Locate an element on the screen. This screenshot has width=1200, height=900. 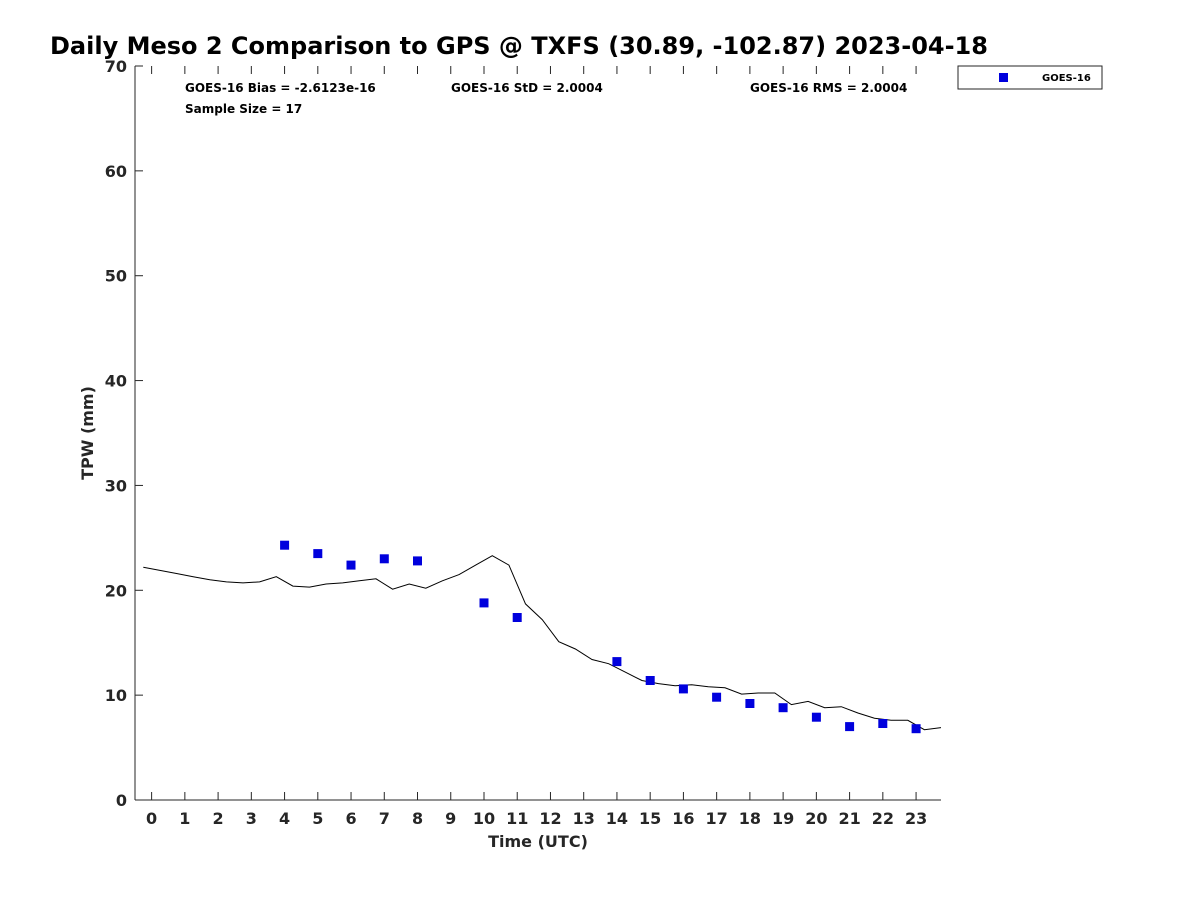
legend-marker is located at coordinates (1003, 77).